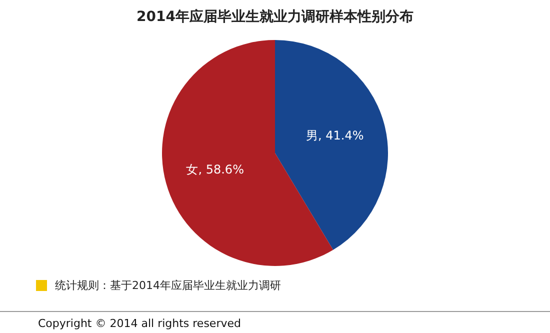 The width and height of the screenshot is (550, 333). I want to click on slice-label: 女, 58.6%, so click(215, 169).